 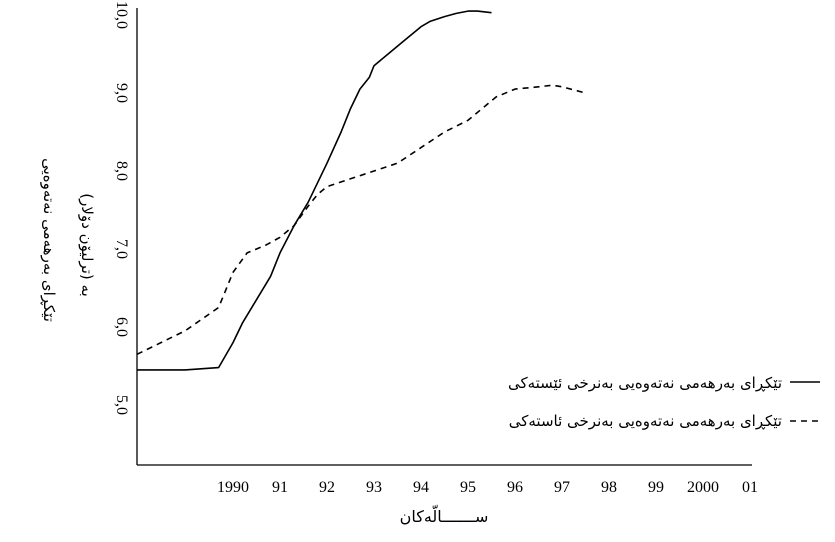 What do you see at coordinates (87, 245) in the screenshot?
I see `y-axis-title-line2: بە (ترلیۆن دۆلار)` at bounding box center [87, 245].